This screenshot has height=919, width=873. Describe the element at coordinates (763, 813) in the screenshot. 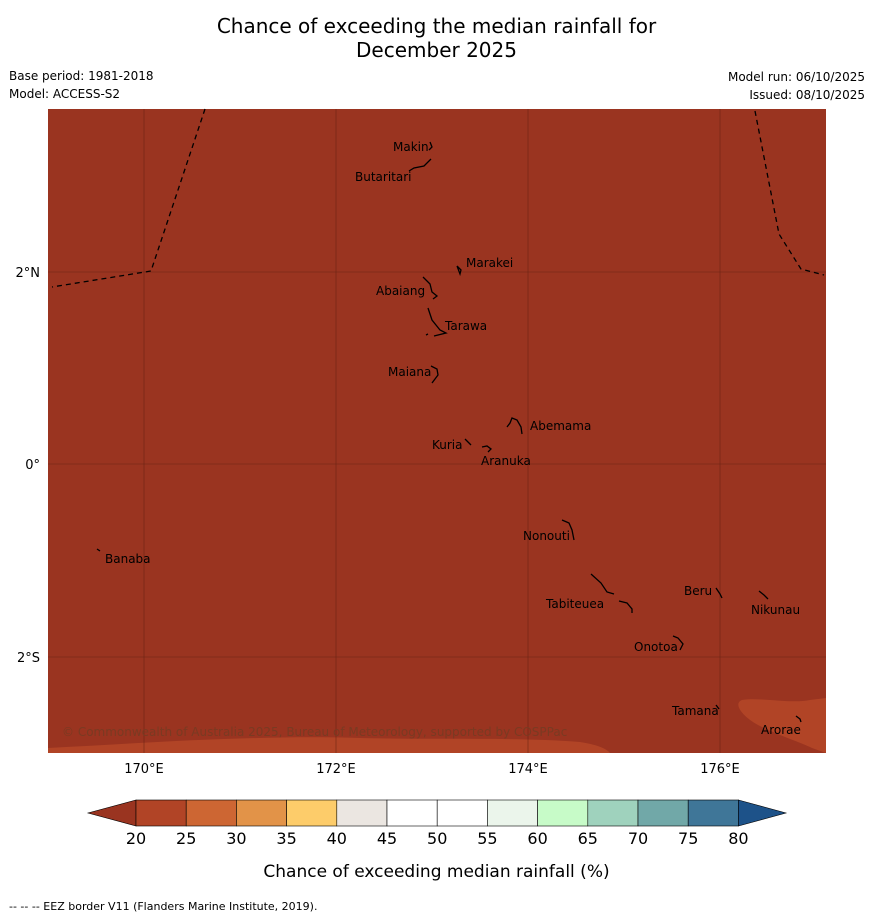

I see `colorbar-over-arrow` at that location.